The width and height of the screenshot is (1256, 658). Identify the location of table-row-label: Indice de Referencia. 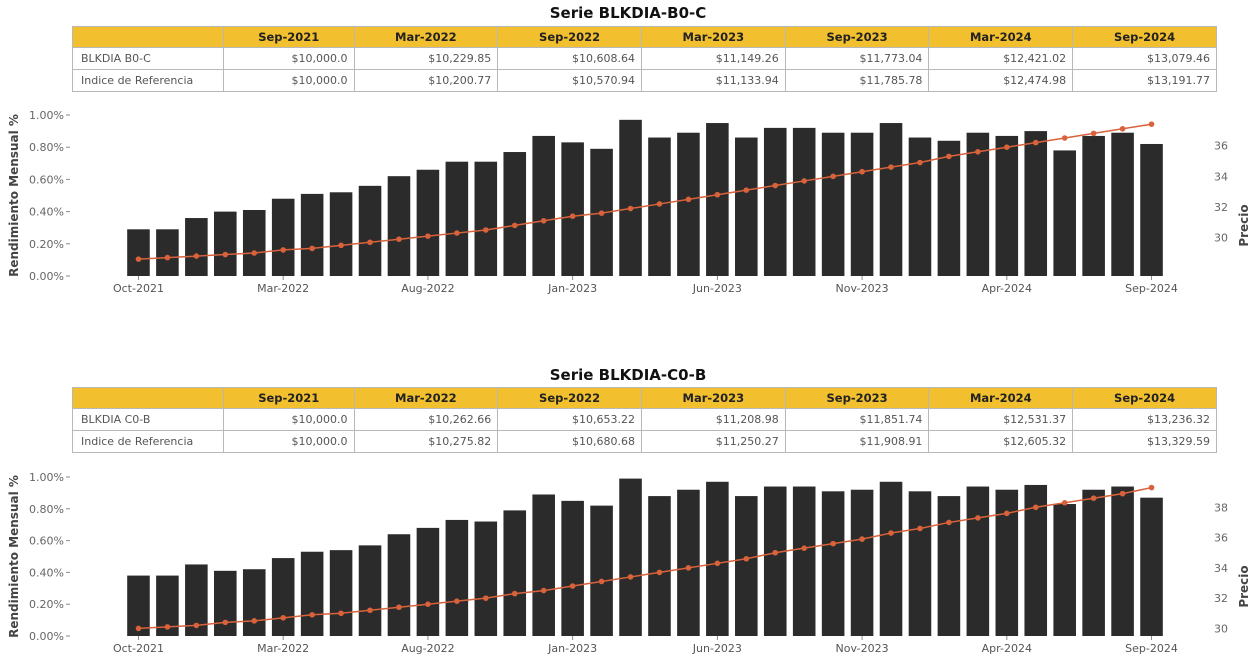
(148, 441).